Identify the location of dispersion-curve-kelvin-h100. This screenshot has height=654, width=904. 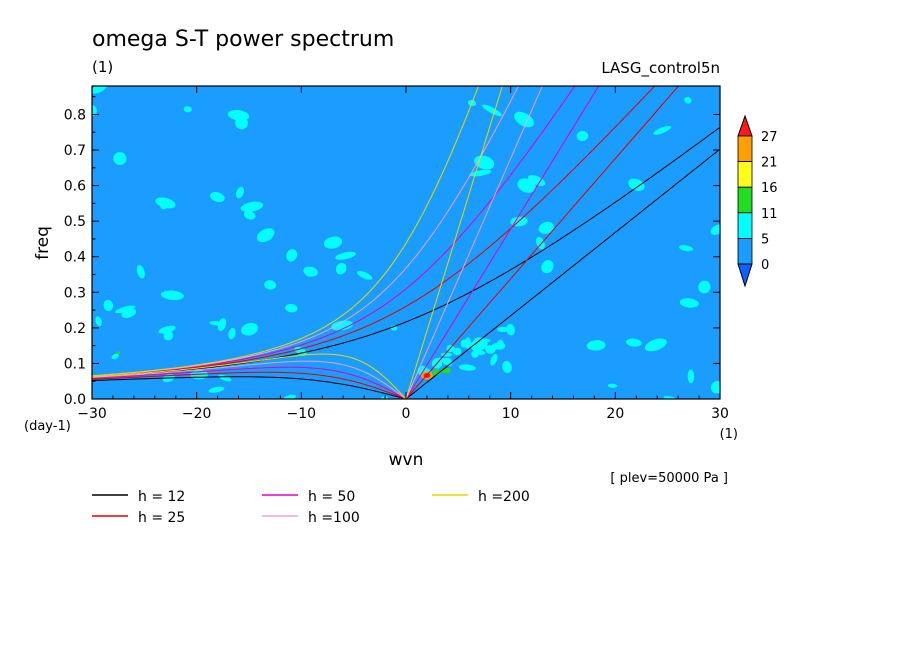
(474, 242).